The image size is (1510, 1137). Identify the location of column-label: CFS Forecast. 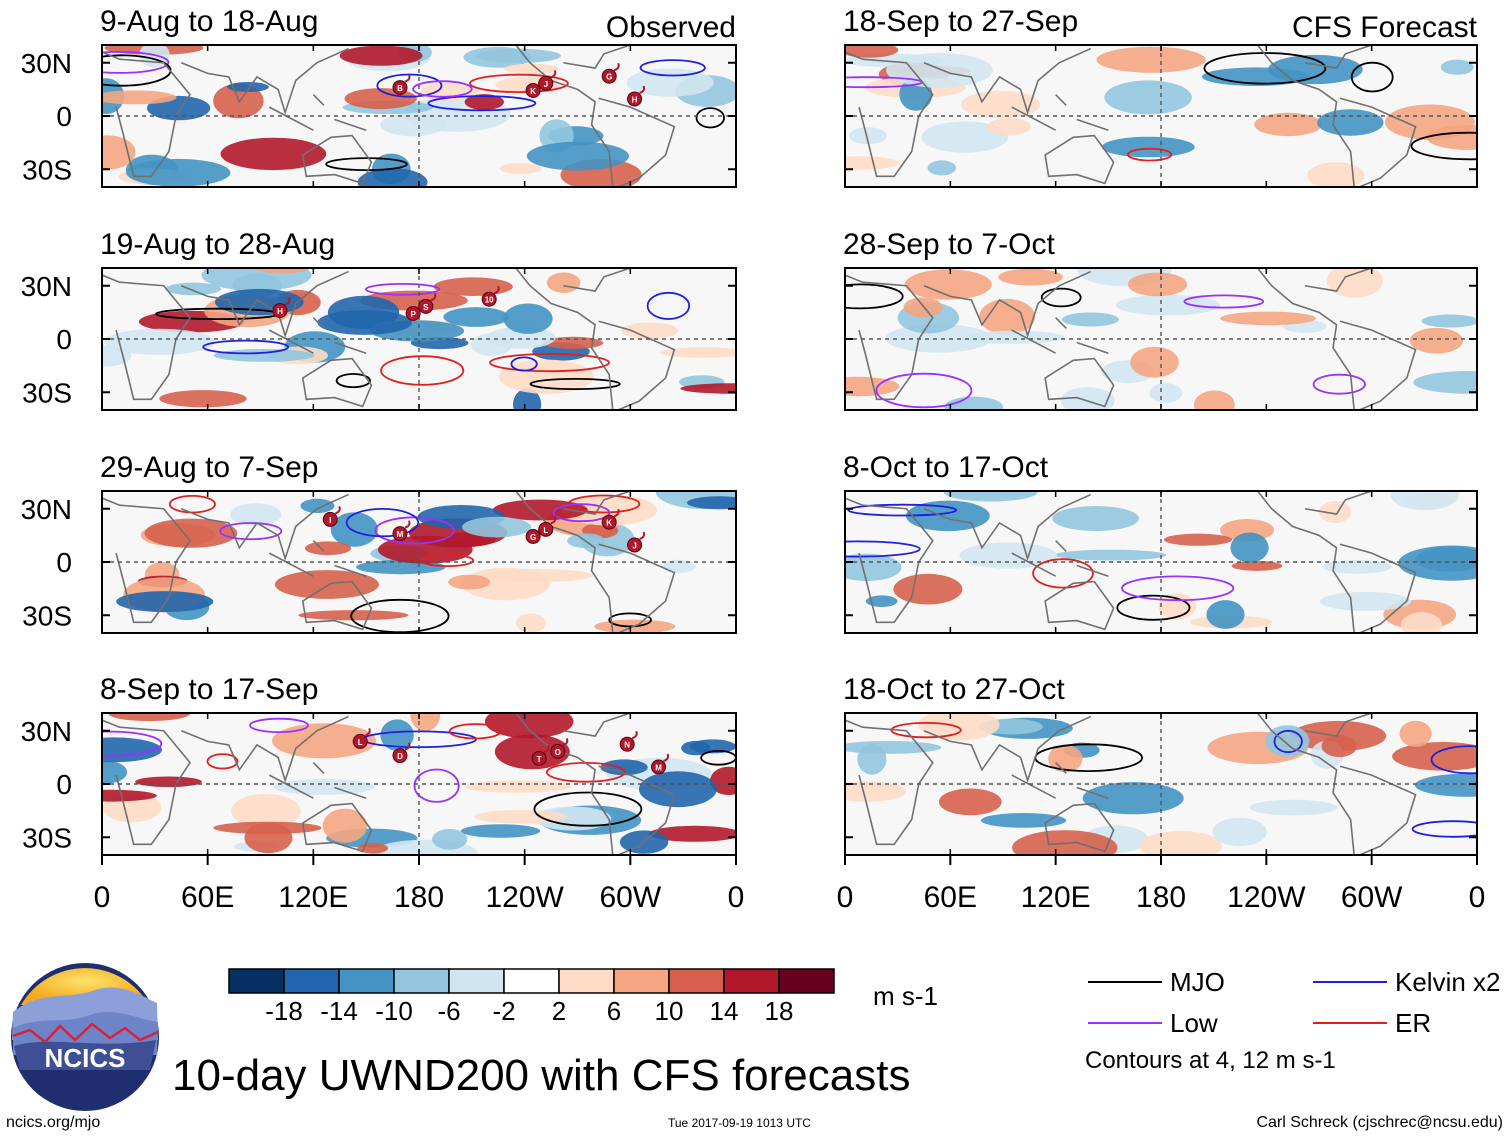
(1385, 27).